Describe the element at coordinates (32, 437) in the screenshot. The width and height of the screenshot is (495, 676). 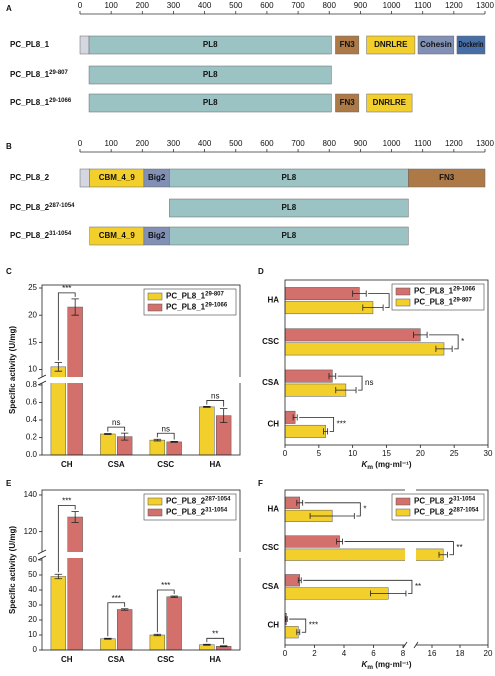
I see `y-tick-label: 0.2` at that location.